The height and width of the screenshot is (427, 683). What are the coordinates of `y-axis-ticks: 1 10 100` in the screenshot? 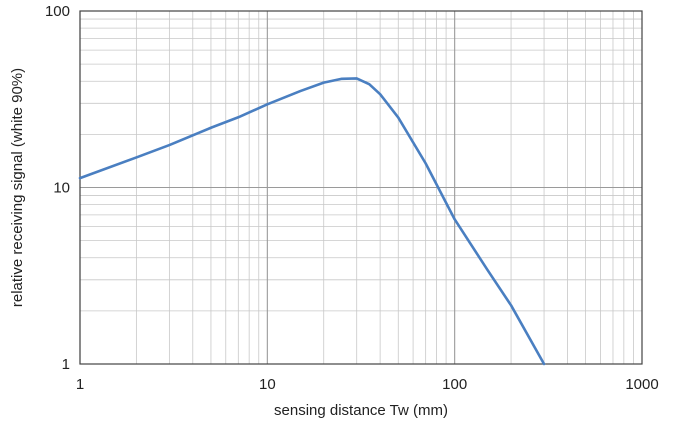 It's located at (57, 188).